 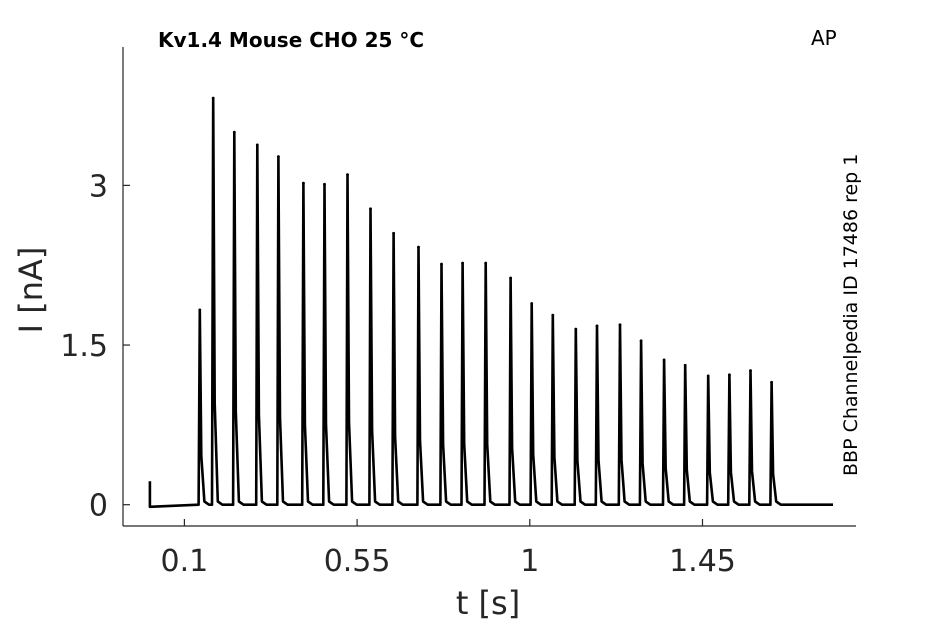 I want to click on corner-label: AP, so click(x=824, y=38).